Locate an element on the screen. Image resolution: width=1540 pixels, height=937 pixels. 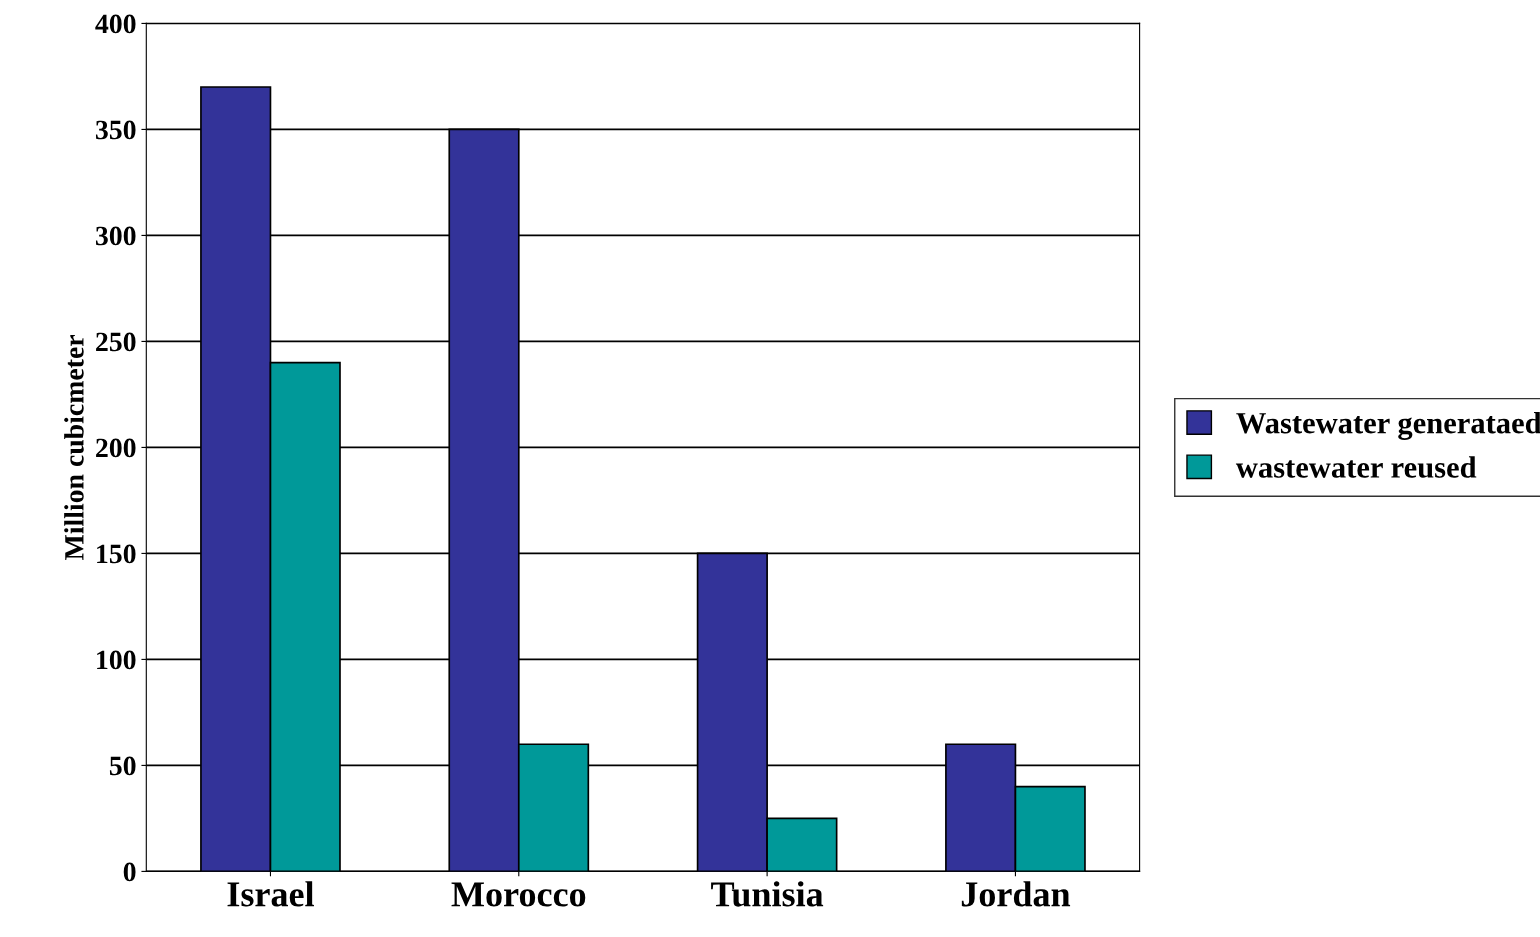
x-tick-label: Jordan is located at coordinates (1016, 894).